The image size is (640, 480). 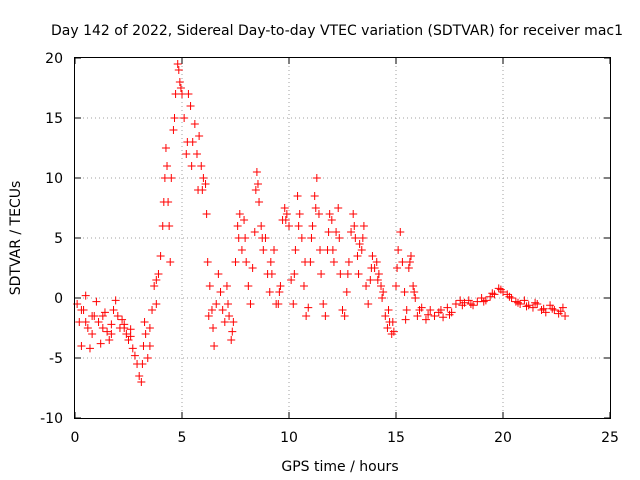 I want to click on y-tick-label: -10, so click(x=51, y=419).